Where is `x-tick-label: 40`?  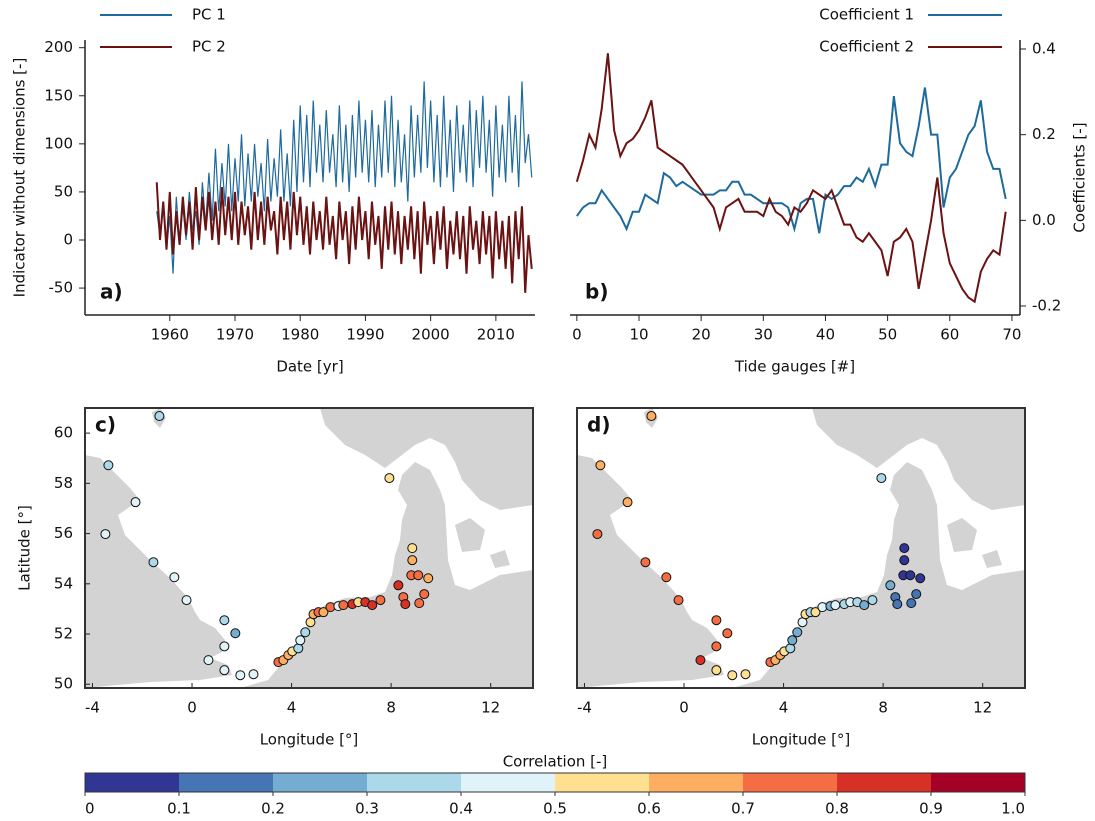 x-tick-label: 40 is located at coordinates (825, 335).